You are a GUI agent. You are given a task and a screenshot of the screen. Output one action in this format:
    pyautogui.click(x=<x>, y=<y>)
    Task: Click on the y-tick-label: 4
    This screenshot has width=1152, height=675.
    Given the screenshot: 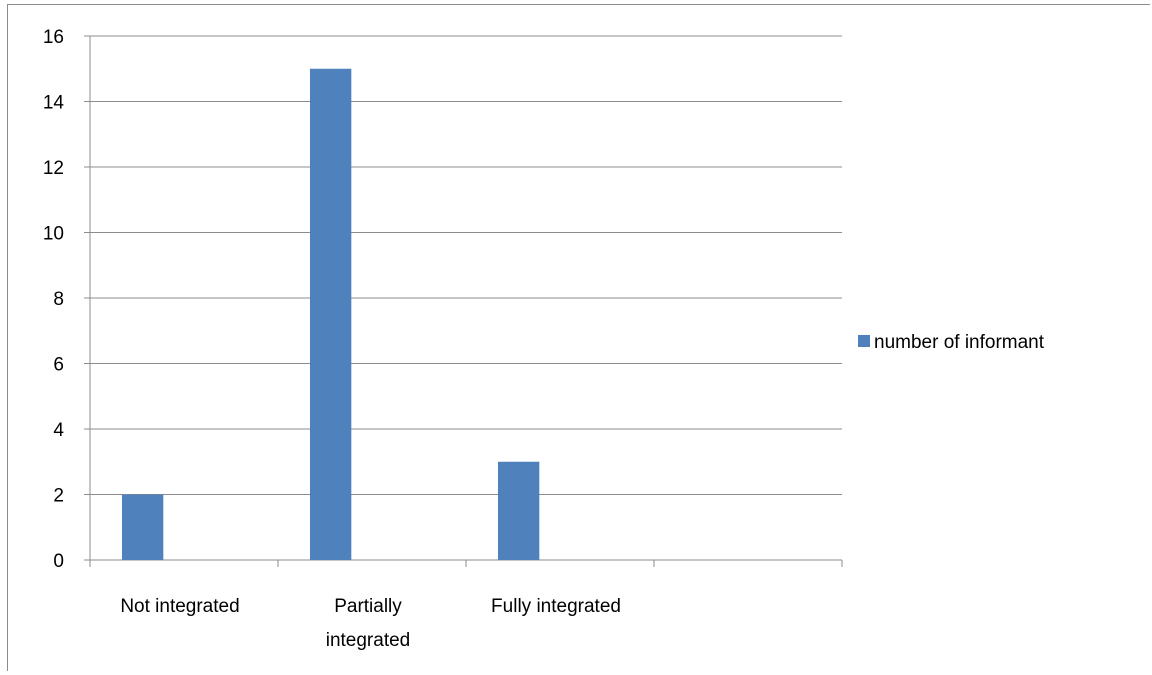 What is the action you would take?
    pyautogui.click(x=58, y=430)
    